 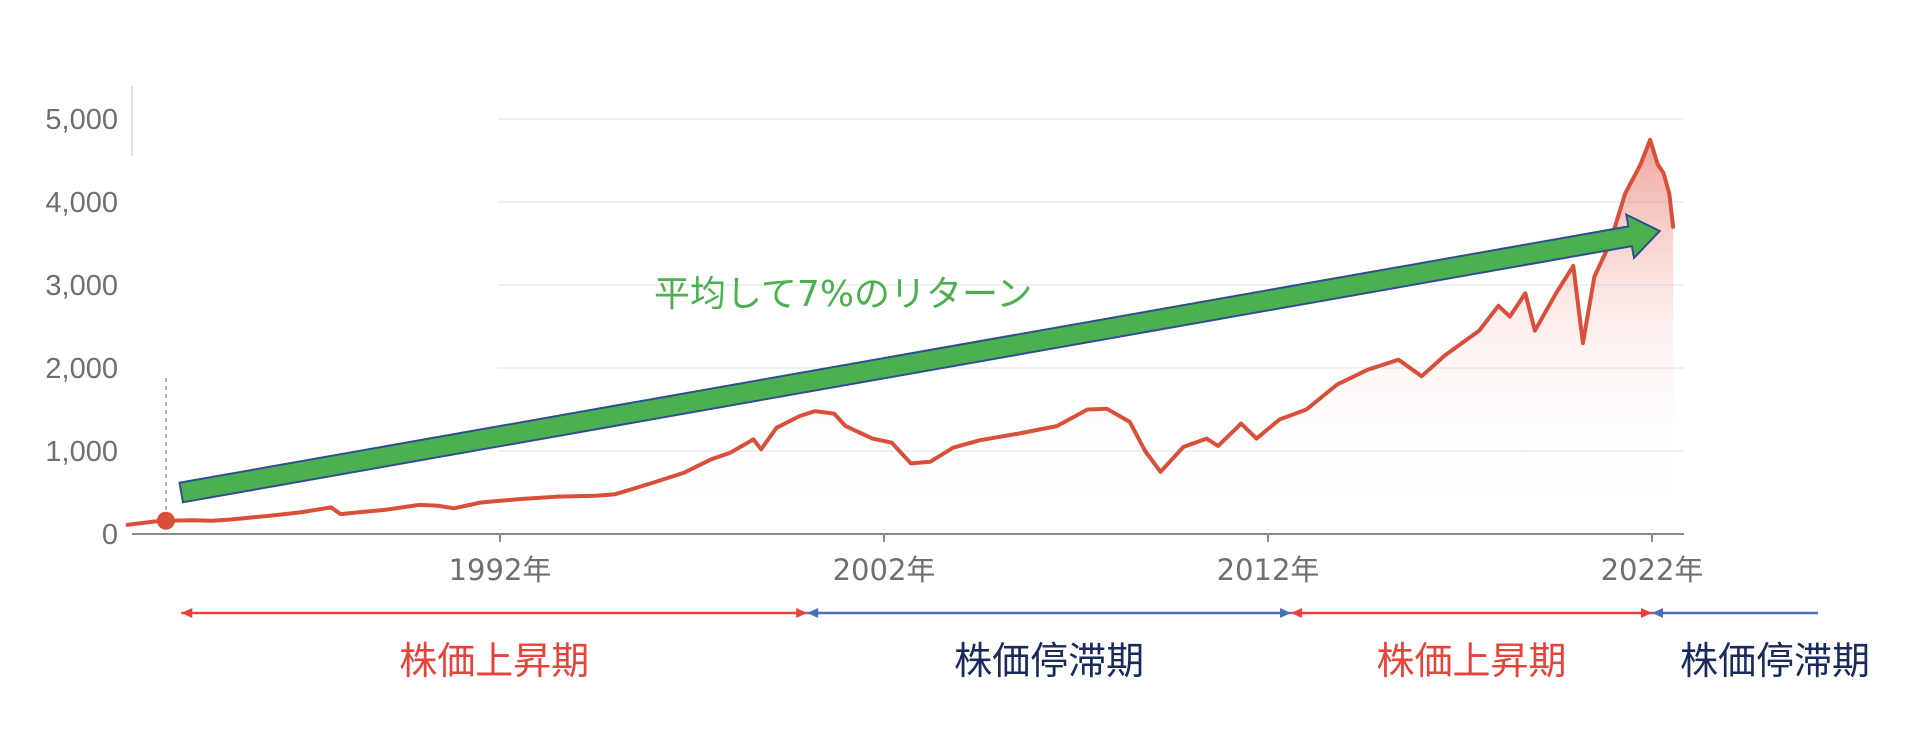 What do you see at coordinates (500, 570) in the screenshot?
I see `x-tick-label: 1992年` at bounding box center [500, 570].